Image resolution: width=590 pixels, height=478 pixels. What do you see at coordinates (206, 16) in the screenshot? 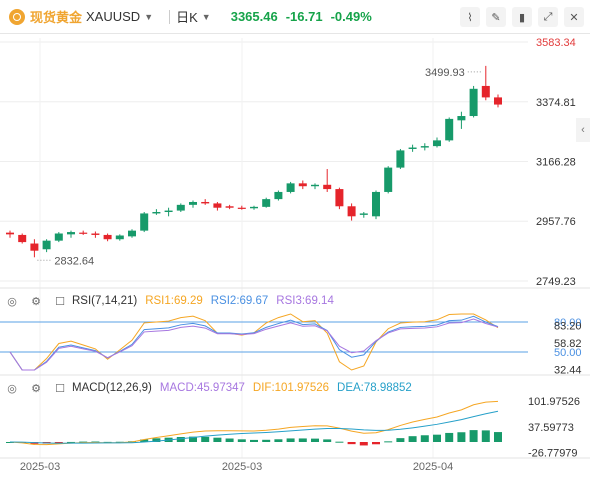
I see `period-chevron-icon: ▼` at bounding box center [206, 16].